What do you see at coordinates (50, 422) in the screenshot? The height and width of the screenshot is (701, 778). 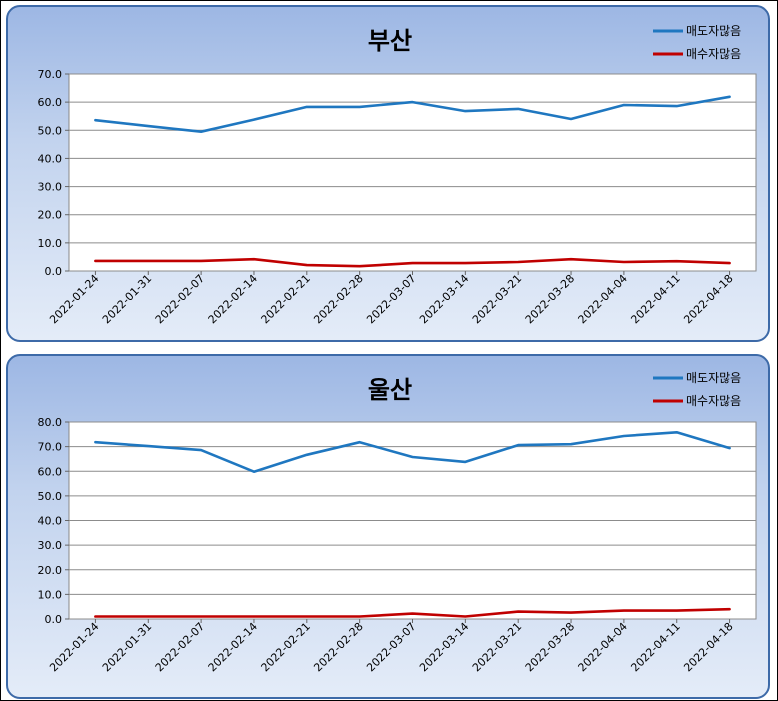 I see `y-tick-label: 80.0` at bounding box center [50, 422].